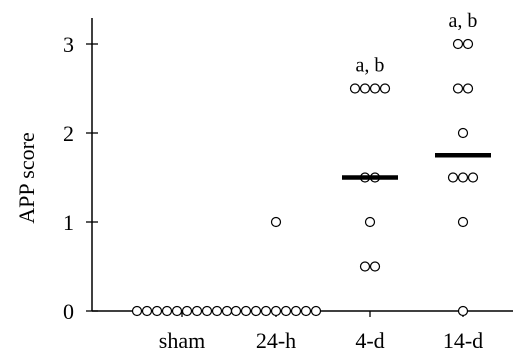 The height and width of the screenshot is (356, 525). Describe the element at coordinates (463, 340) in the screenshot. I see `x-tick-label: 14-d` at that location.